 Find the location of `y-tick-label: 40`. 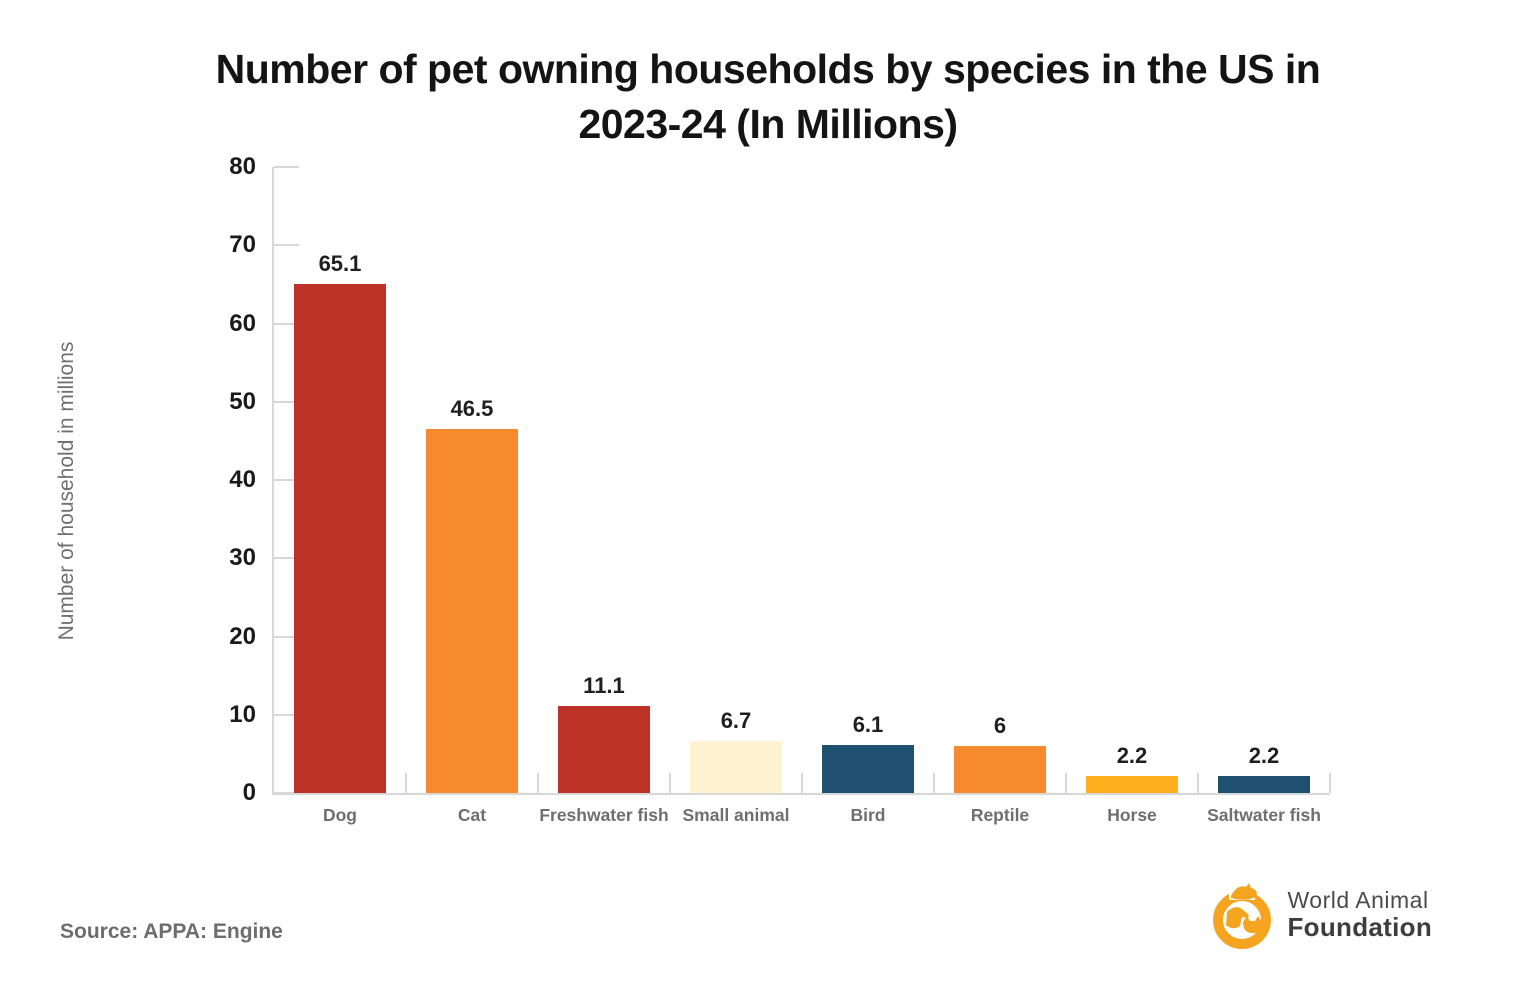

y-tick-label: 40 is located at coordinates (242, 479).